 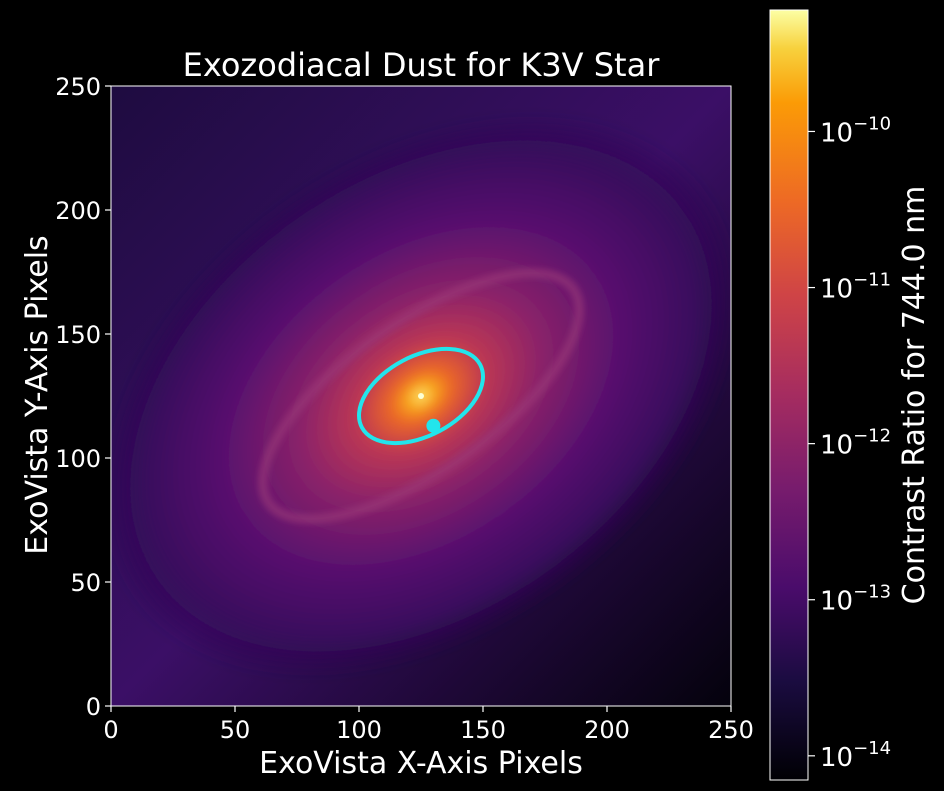 What do you see at coordinates (855, 599) in the screenshot?
I see `colorbar-tick-label: 10−13` at bounding box center [855, 599].